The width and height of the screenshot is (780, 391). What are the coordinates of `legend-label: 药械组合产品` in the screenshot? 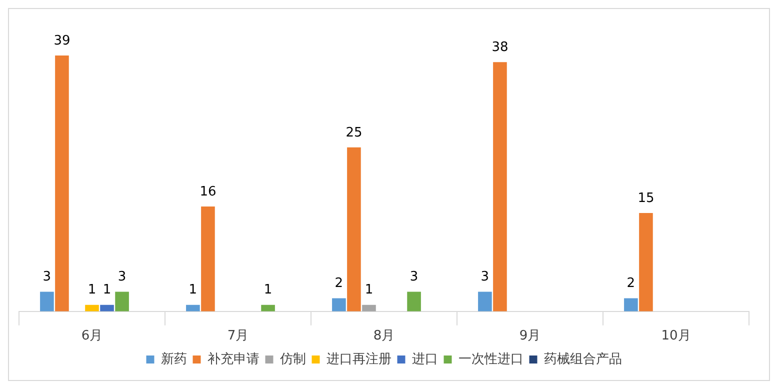 It's located at (583, 359).